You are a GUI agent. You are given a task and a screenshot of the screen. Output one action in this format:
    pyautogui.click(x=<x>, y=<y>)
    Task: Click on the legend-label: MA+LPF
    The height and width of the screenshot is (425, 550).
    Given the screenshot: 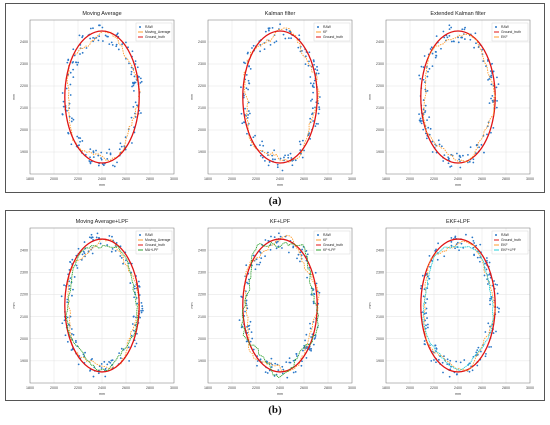 What is the action you would take?
    pyautogui.click(x=151, y=250)
    